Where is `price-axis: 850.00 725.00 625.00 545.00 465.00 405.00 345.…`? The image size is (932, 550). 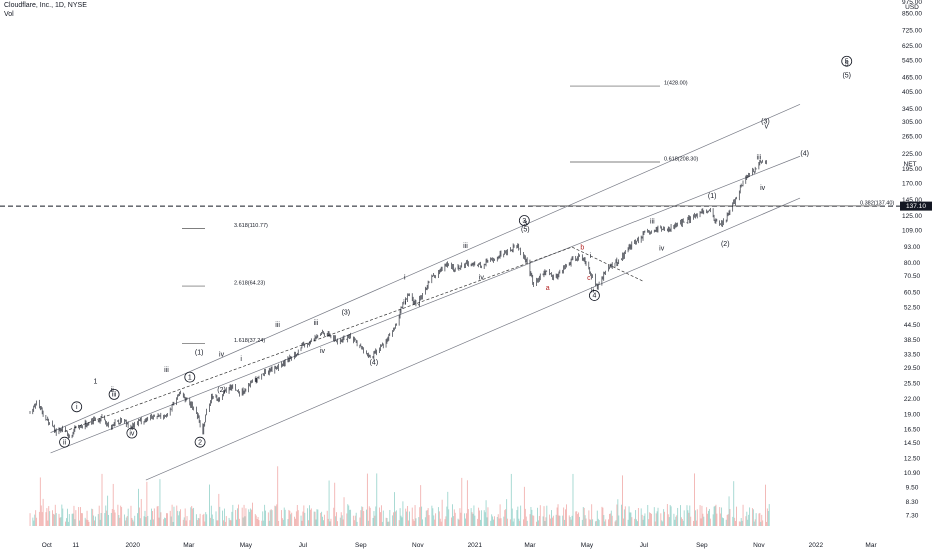
price-axis: 850.00 725.00 625.00 545.00 465.00 405.00 345.… is located at coordinates (912, 259).